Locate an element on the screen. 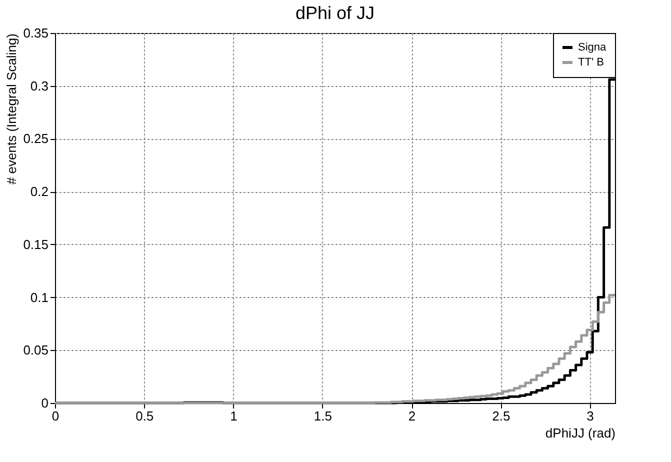  legend-label: TT' B is located at coordinates (591, 62).